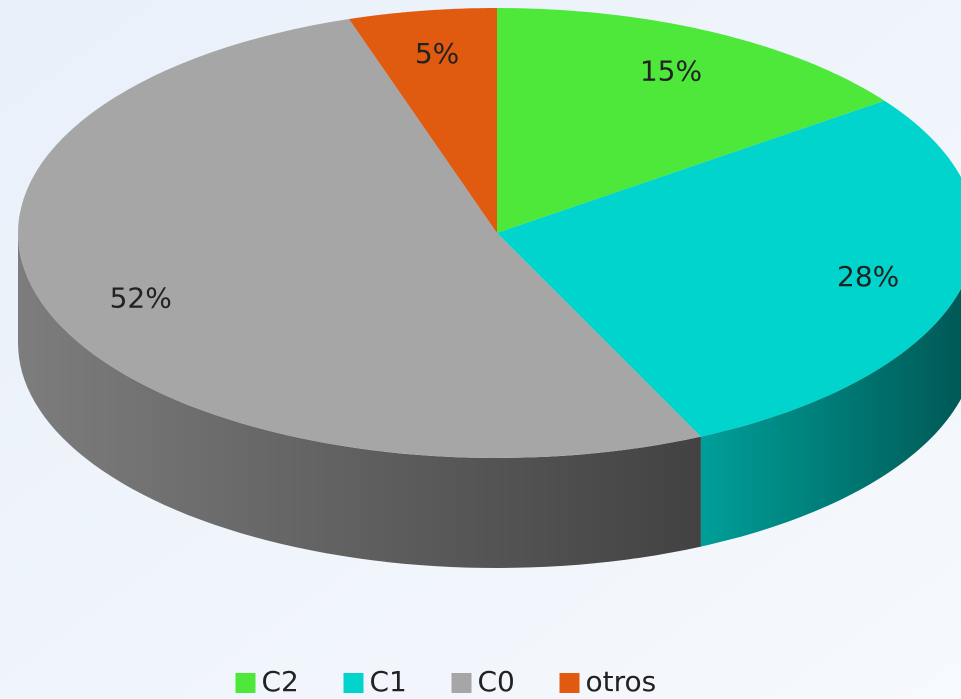 Image resolution: width=961 pixels, height=699 pixels. I want to click on legend-label: otros, so click(621, 681).